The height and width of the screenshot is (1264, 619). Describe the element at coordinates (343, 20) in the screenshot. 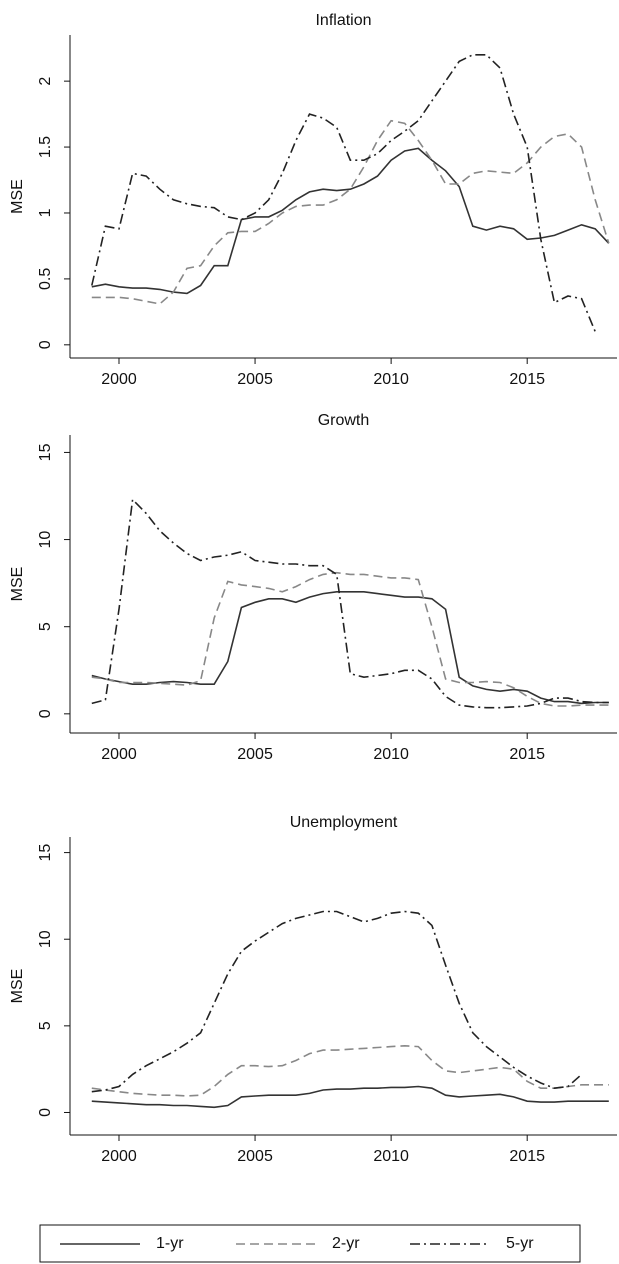

I see `panel-title: Inflation` at that location.